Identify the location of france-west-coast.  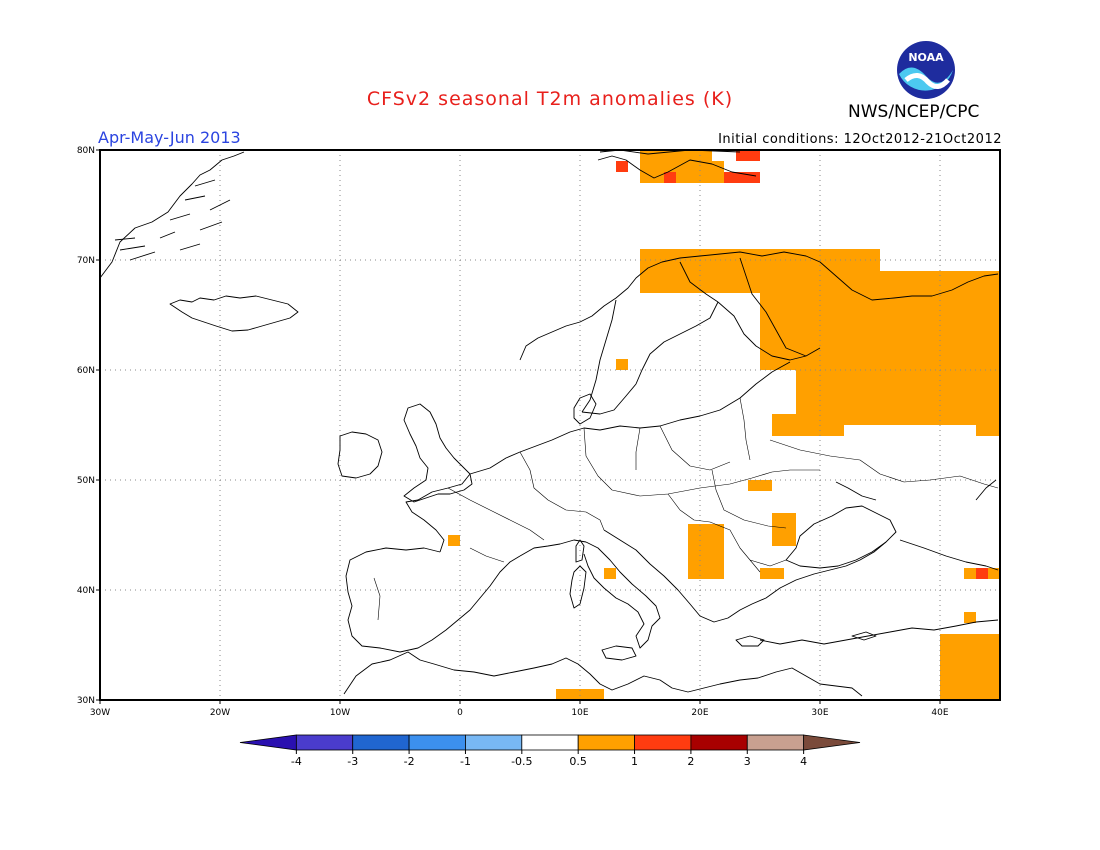
(438, 513).